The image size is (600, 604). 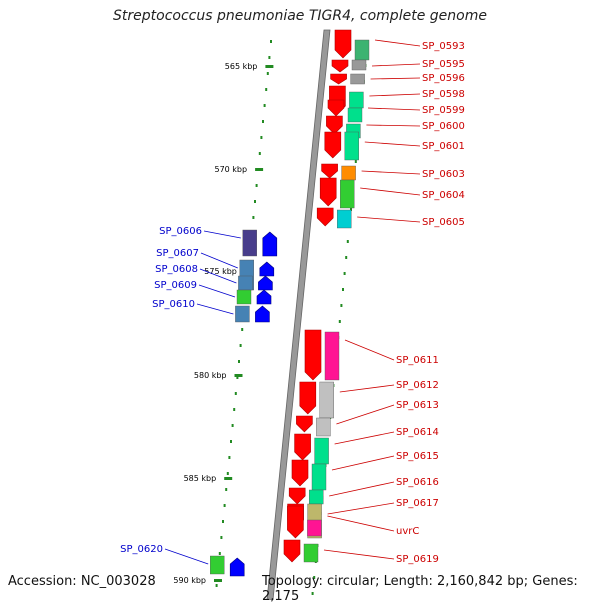 What do you see at coordinates (417, 559) in the screenshot?
I see `forward-gene-label: SP_0619` at bounding box center [417, 559].